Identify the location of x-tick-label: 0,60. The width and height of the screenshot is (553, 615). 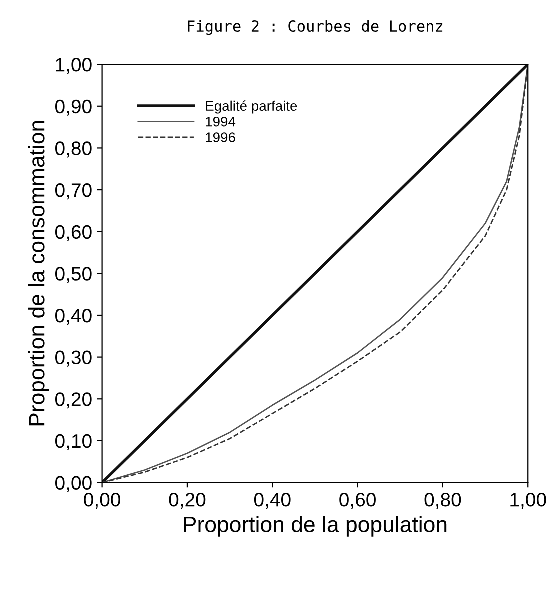
(358, 501).